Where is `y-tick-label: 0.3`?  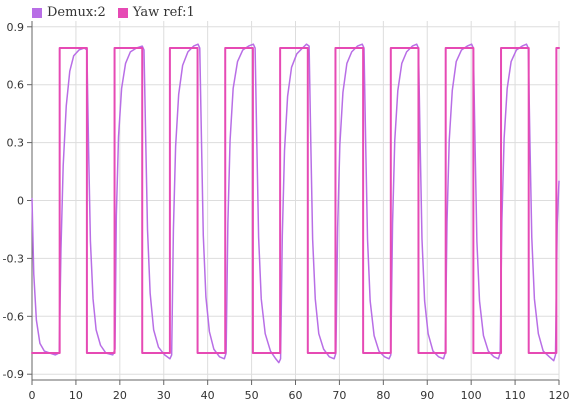 y-tick-label: 0.3 is located at coordinates (16, 143).